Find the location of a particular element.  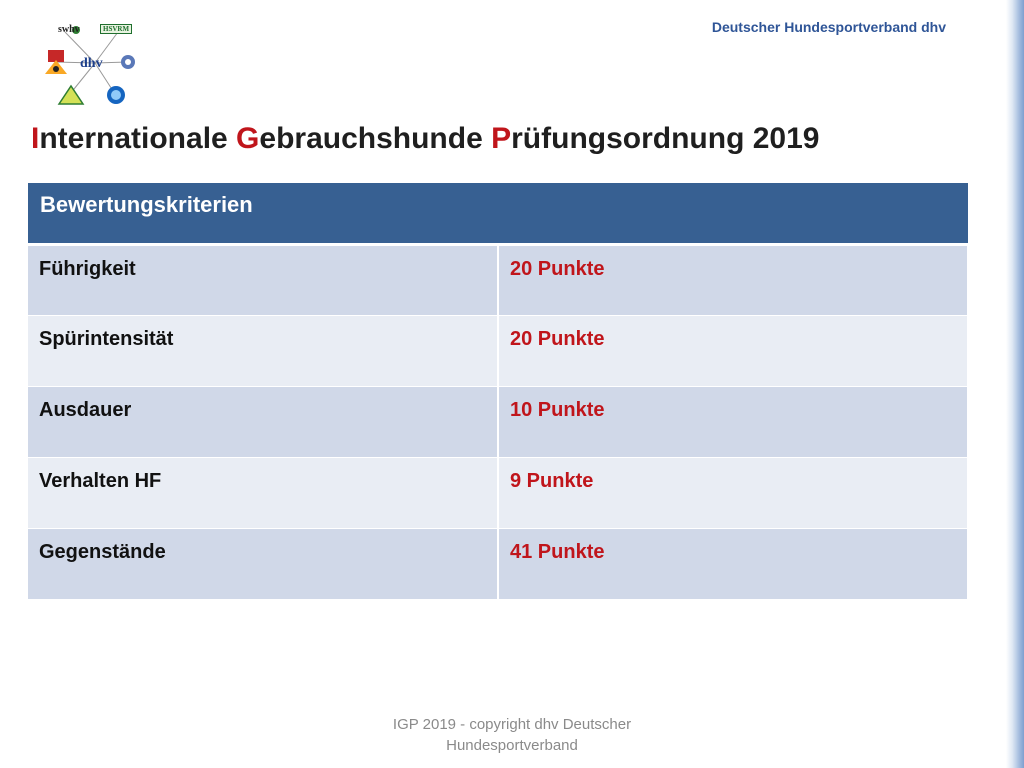

footer-line-1: IGP 2019 - copyright dhv Deutscher is located at coordinates (512, 724).